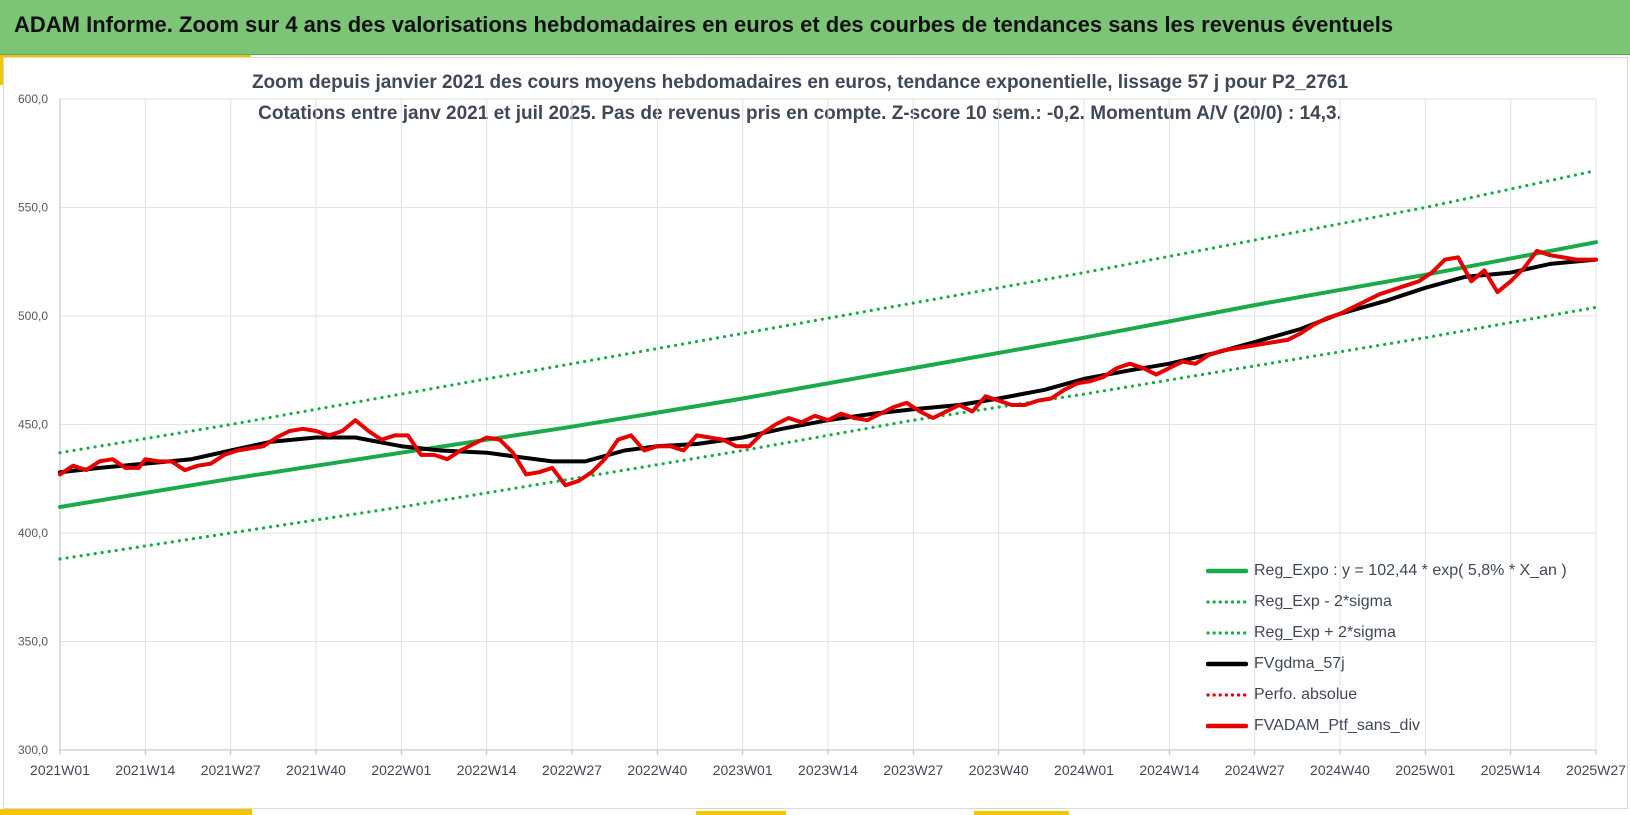 Image resolution: width=1630 pixels, height=815 pixels. Describe the element at coordinates (401, 770) in the screenshot. I see `x-tick-label: 2022W01` at that location.